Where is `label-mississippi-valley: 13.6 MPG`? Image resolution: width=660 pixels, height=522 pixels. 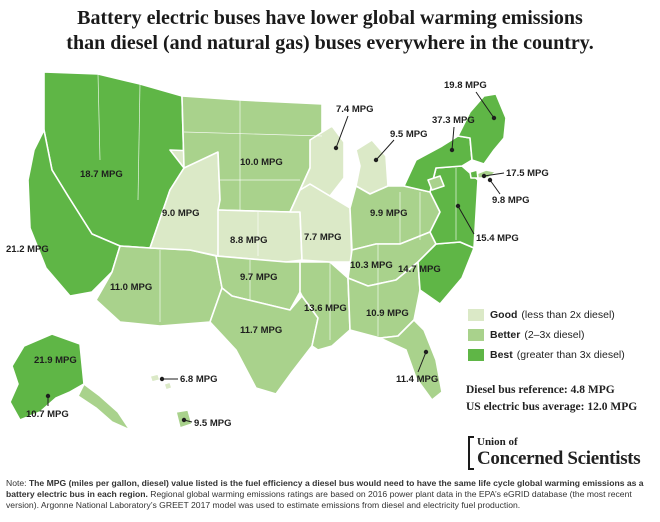
label-mississippi-valley: 13.6 MPG is located at coordinates (325, 308).